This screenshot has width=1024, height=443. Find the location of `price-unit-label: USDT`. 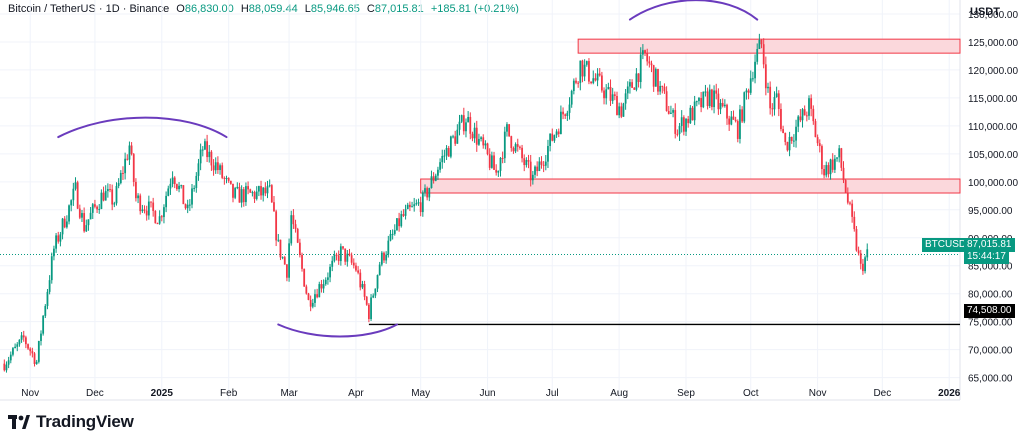

price-unit-label: USDT is located at coordinates (985, 12).